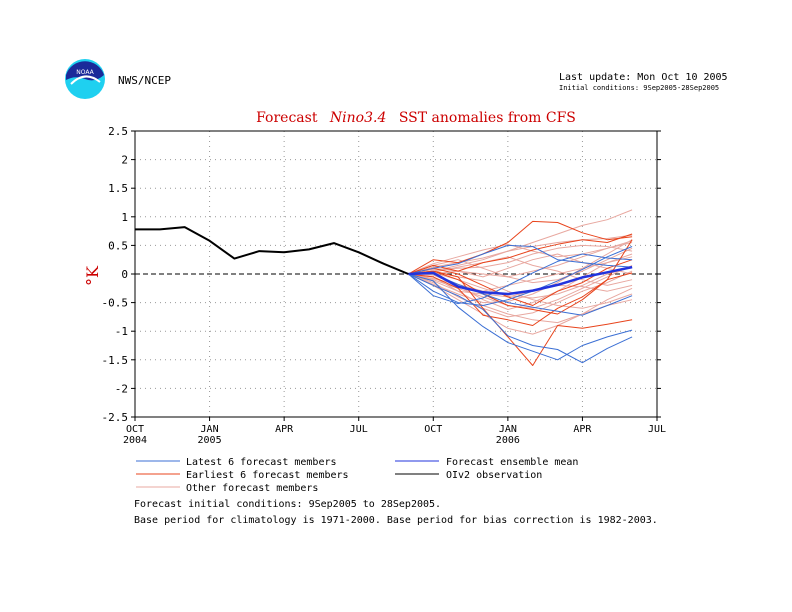  I want to click on chart-title-prefix: Forecast, so click(287, 118).